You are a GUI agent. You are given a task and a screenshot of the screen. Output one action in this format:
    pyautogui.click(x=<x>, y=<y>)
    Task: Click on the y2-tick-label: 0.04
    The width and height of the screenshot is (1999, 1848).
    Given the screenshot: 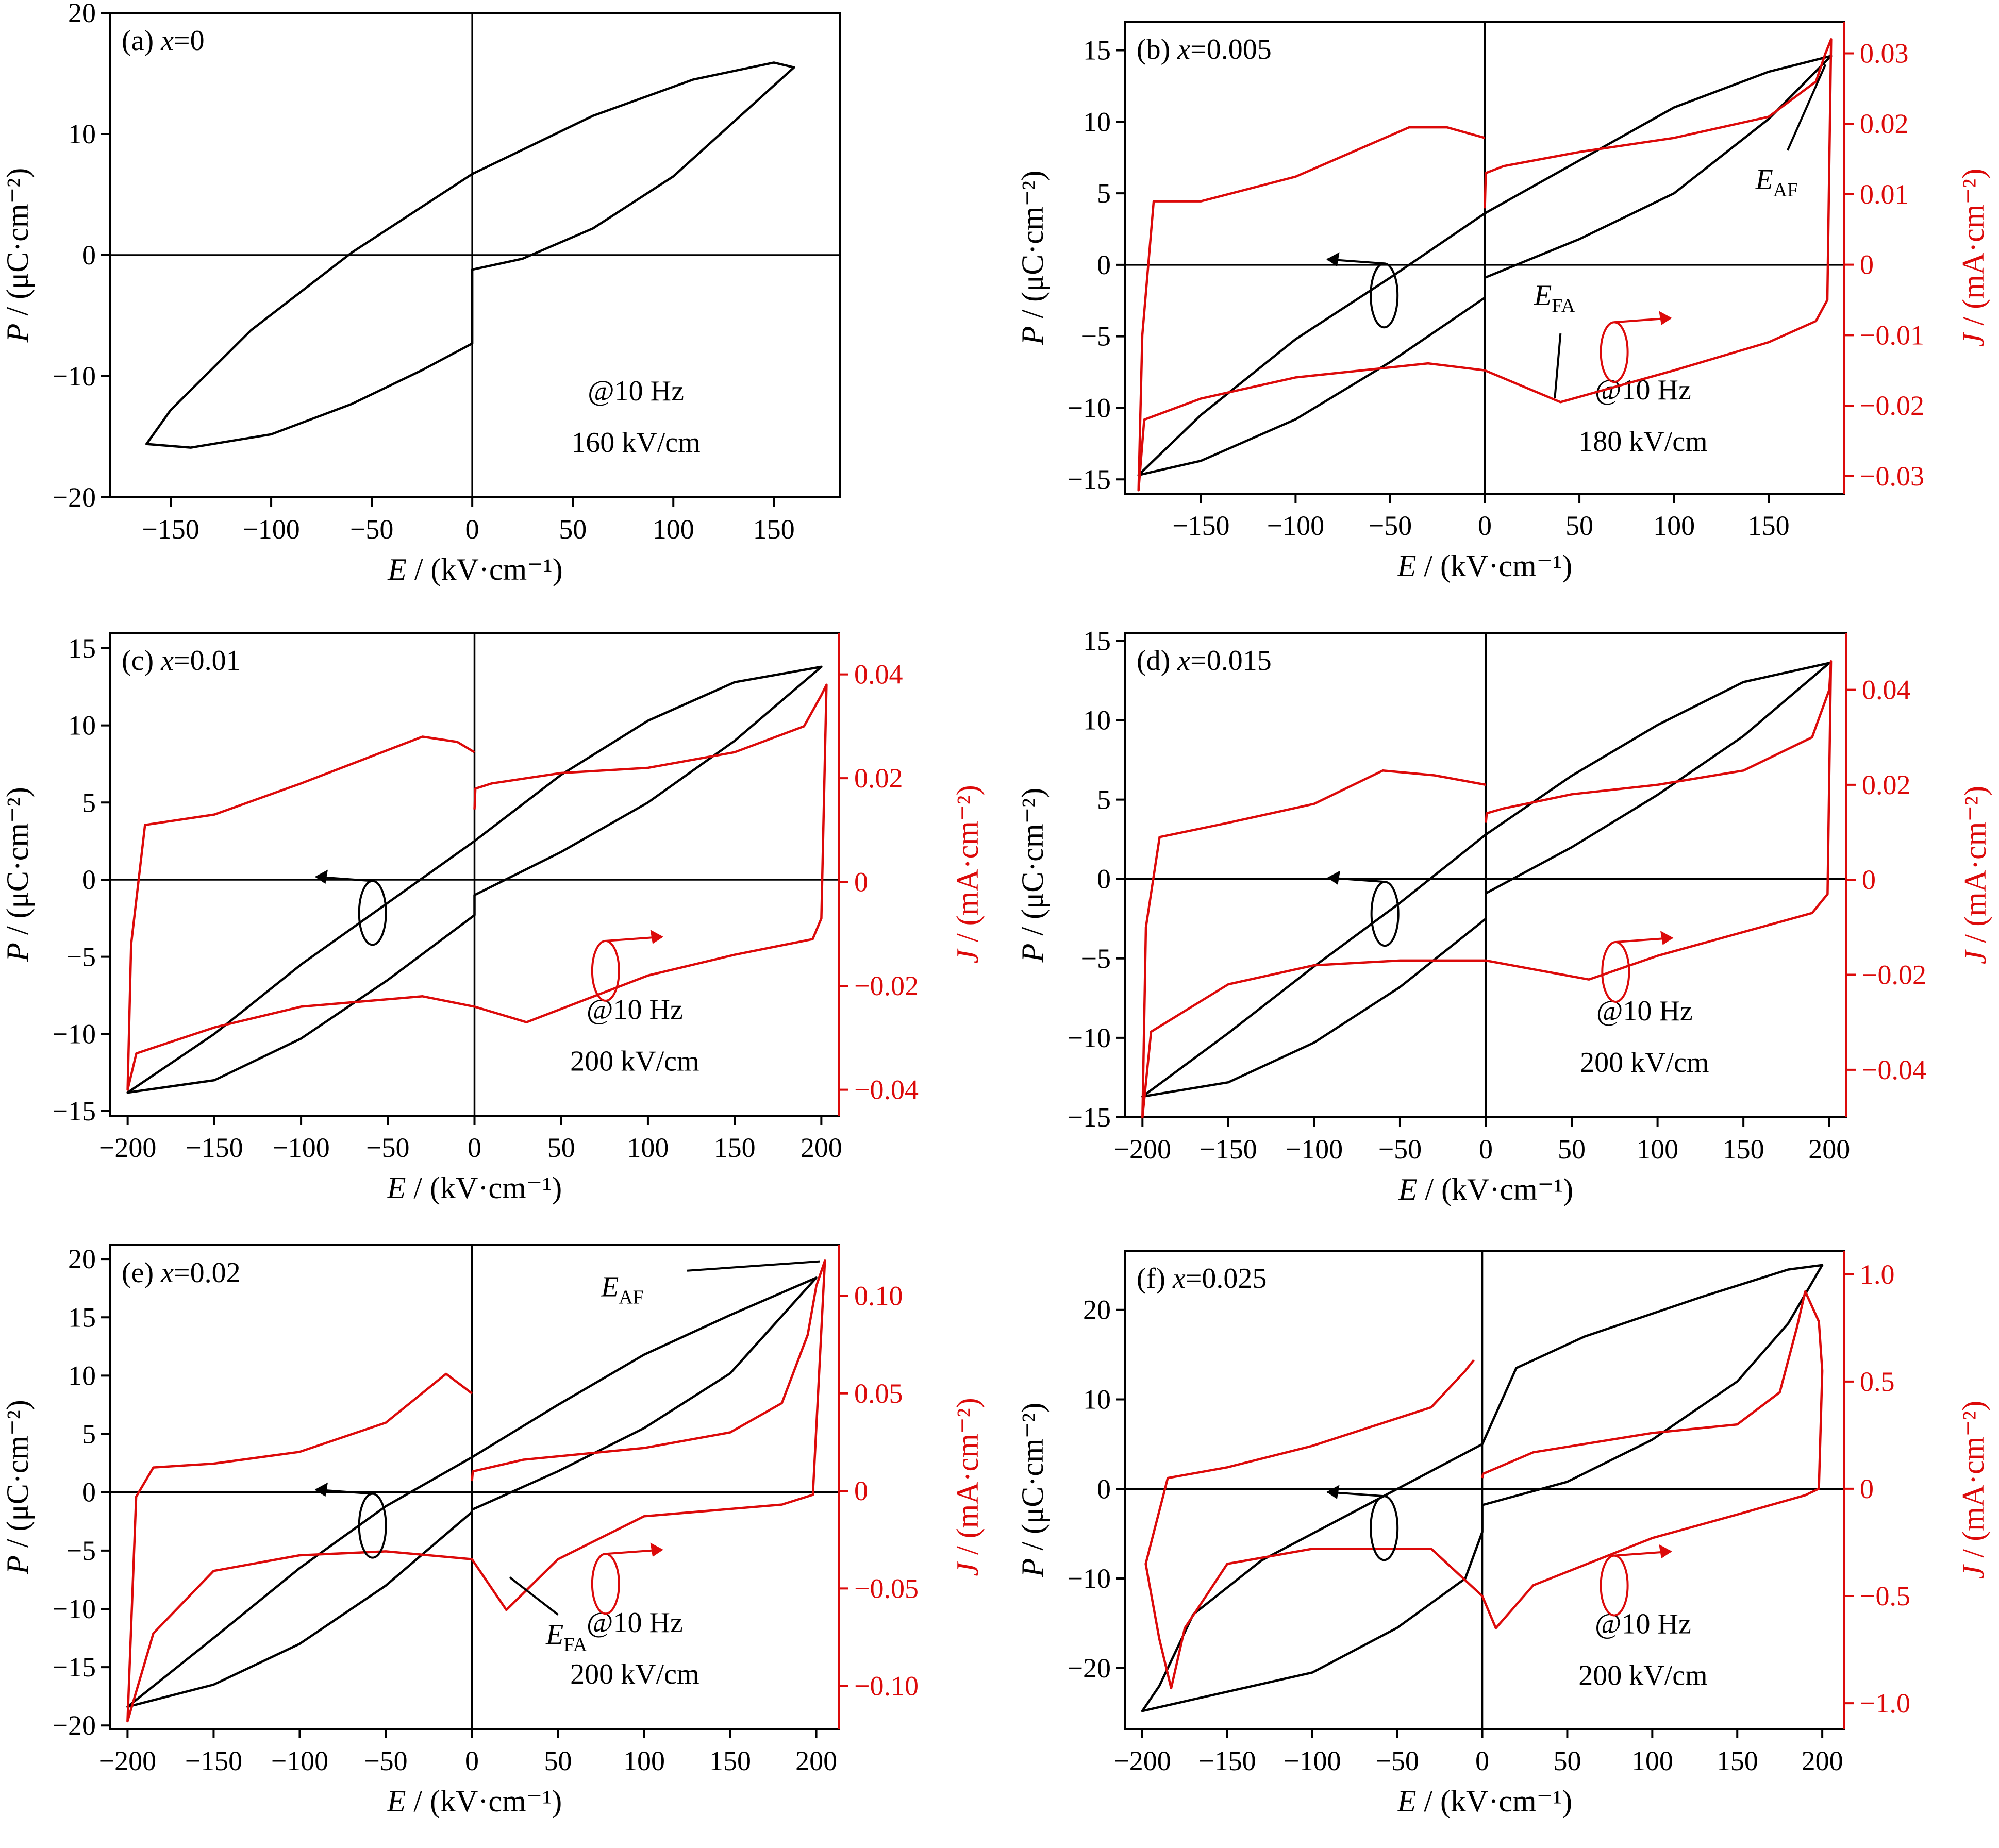 What is the action you would take?
    pyautogui.click(x=878, y=674)
    